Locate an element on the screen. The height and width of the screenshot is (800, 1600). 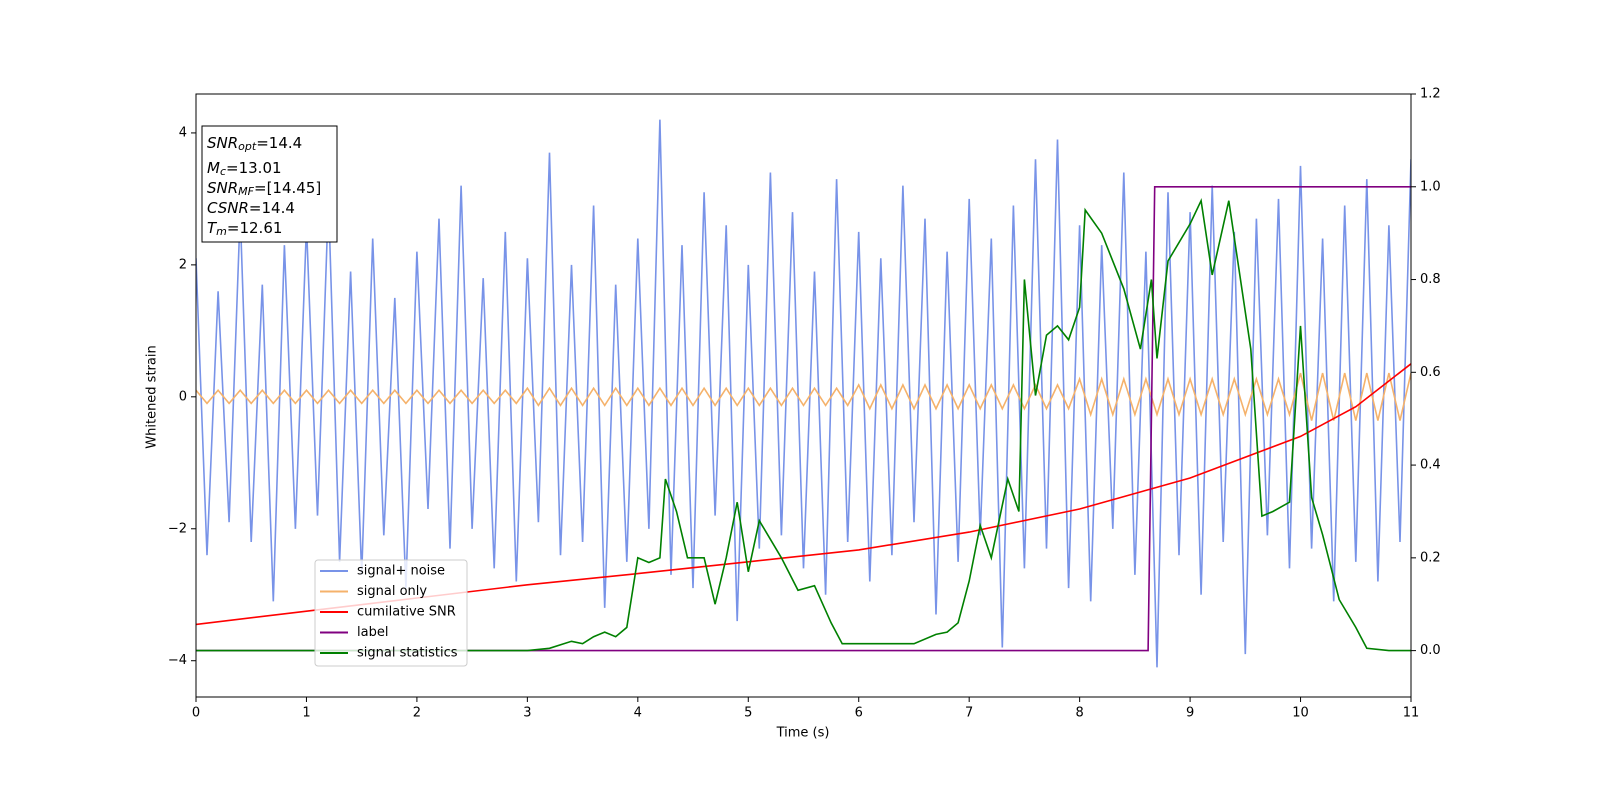
y-tick-label: 2 is located at coordinates (183, 264).